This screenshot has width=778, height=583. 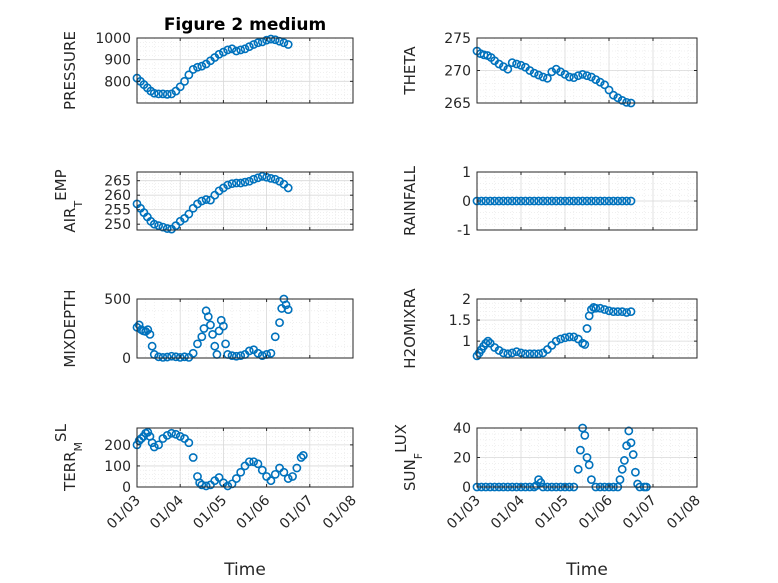 What do you see at coordinates (70, 471) in the screenshot?
I see `y-axis-label-main: TERR` at bounding box center [70, 471].